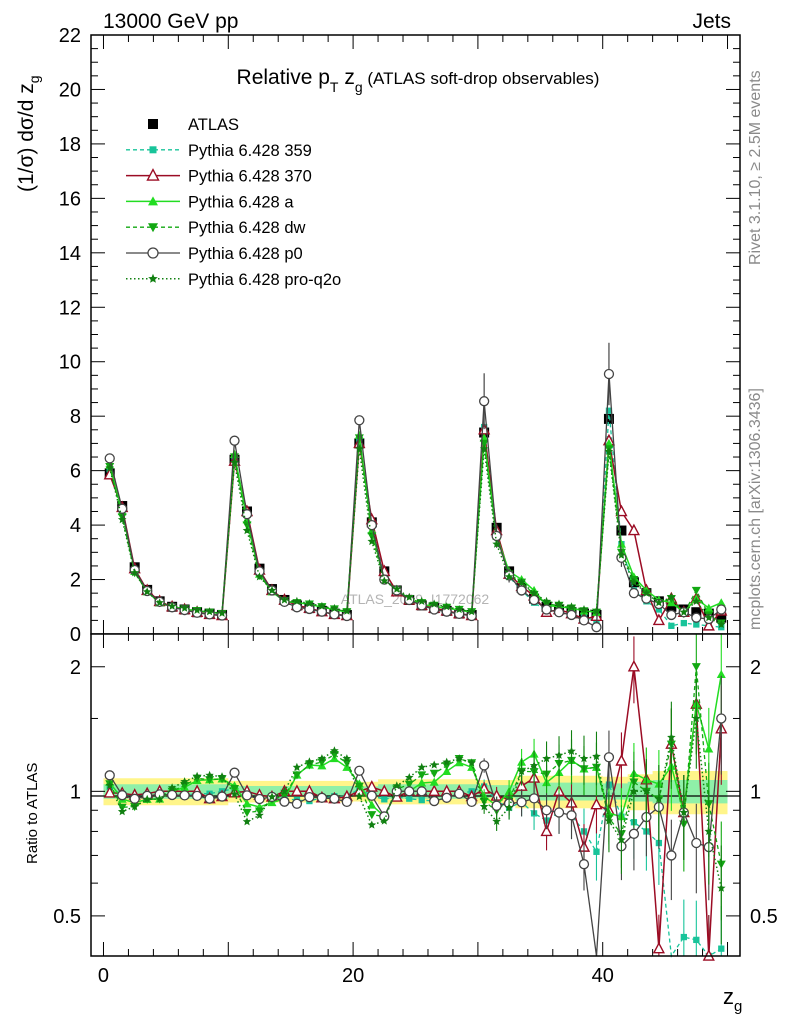 The height and width of the screenshot is (1024, 786). I want to click on y-tick-label: 20, so click(70, 90).